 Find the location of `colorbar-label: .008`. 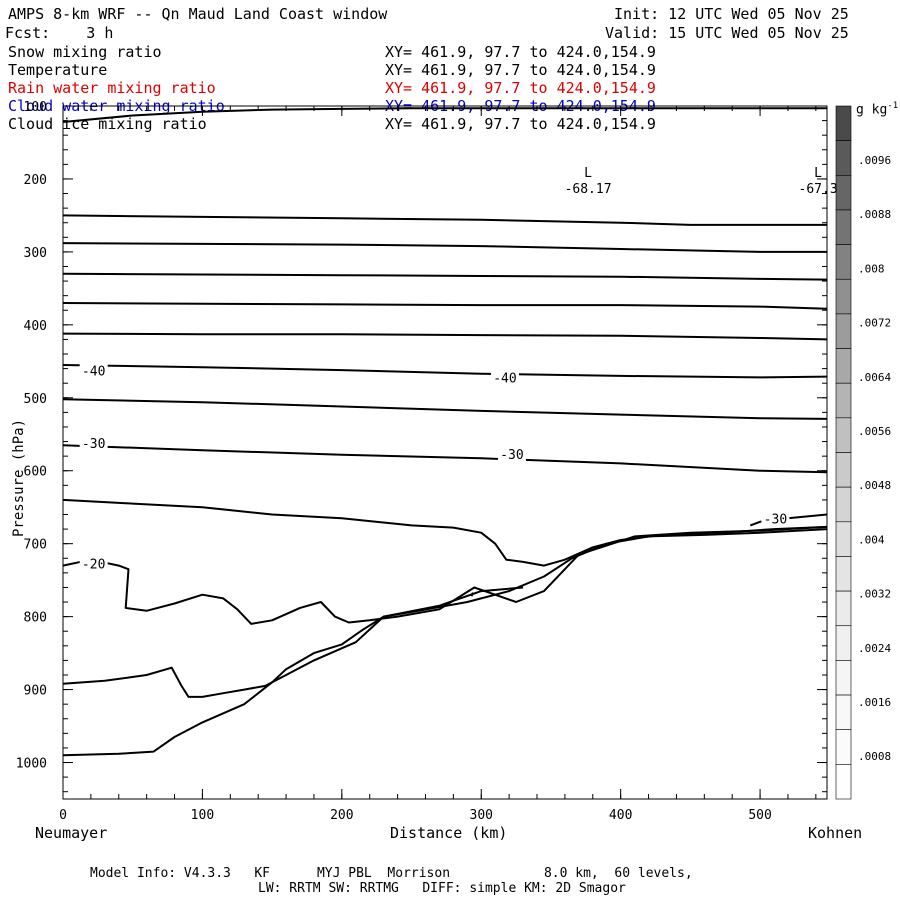

colorbar-label: .008 is located at coordinates (871, 268).